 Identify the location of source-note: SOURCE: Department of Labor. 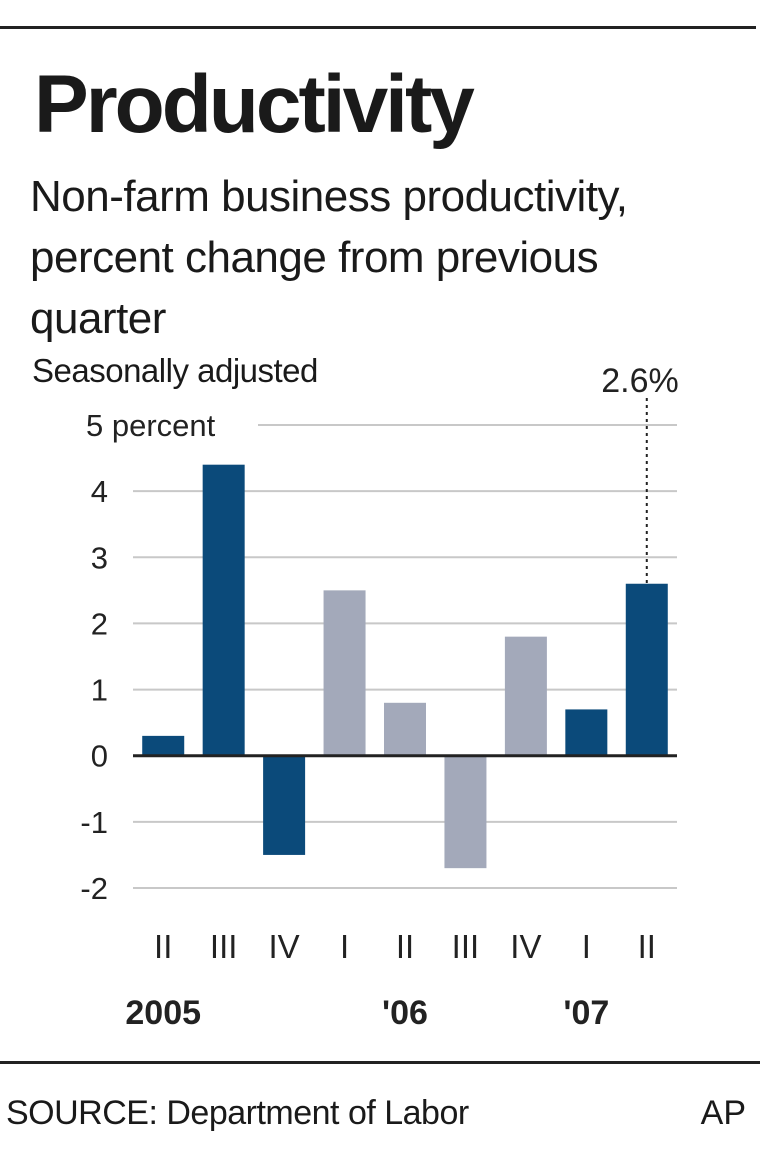
(237, 1113).